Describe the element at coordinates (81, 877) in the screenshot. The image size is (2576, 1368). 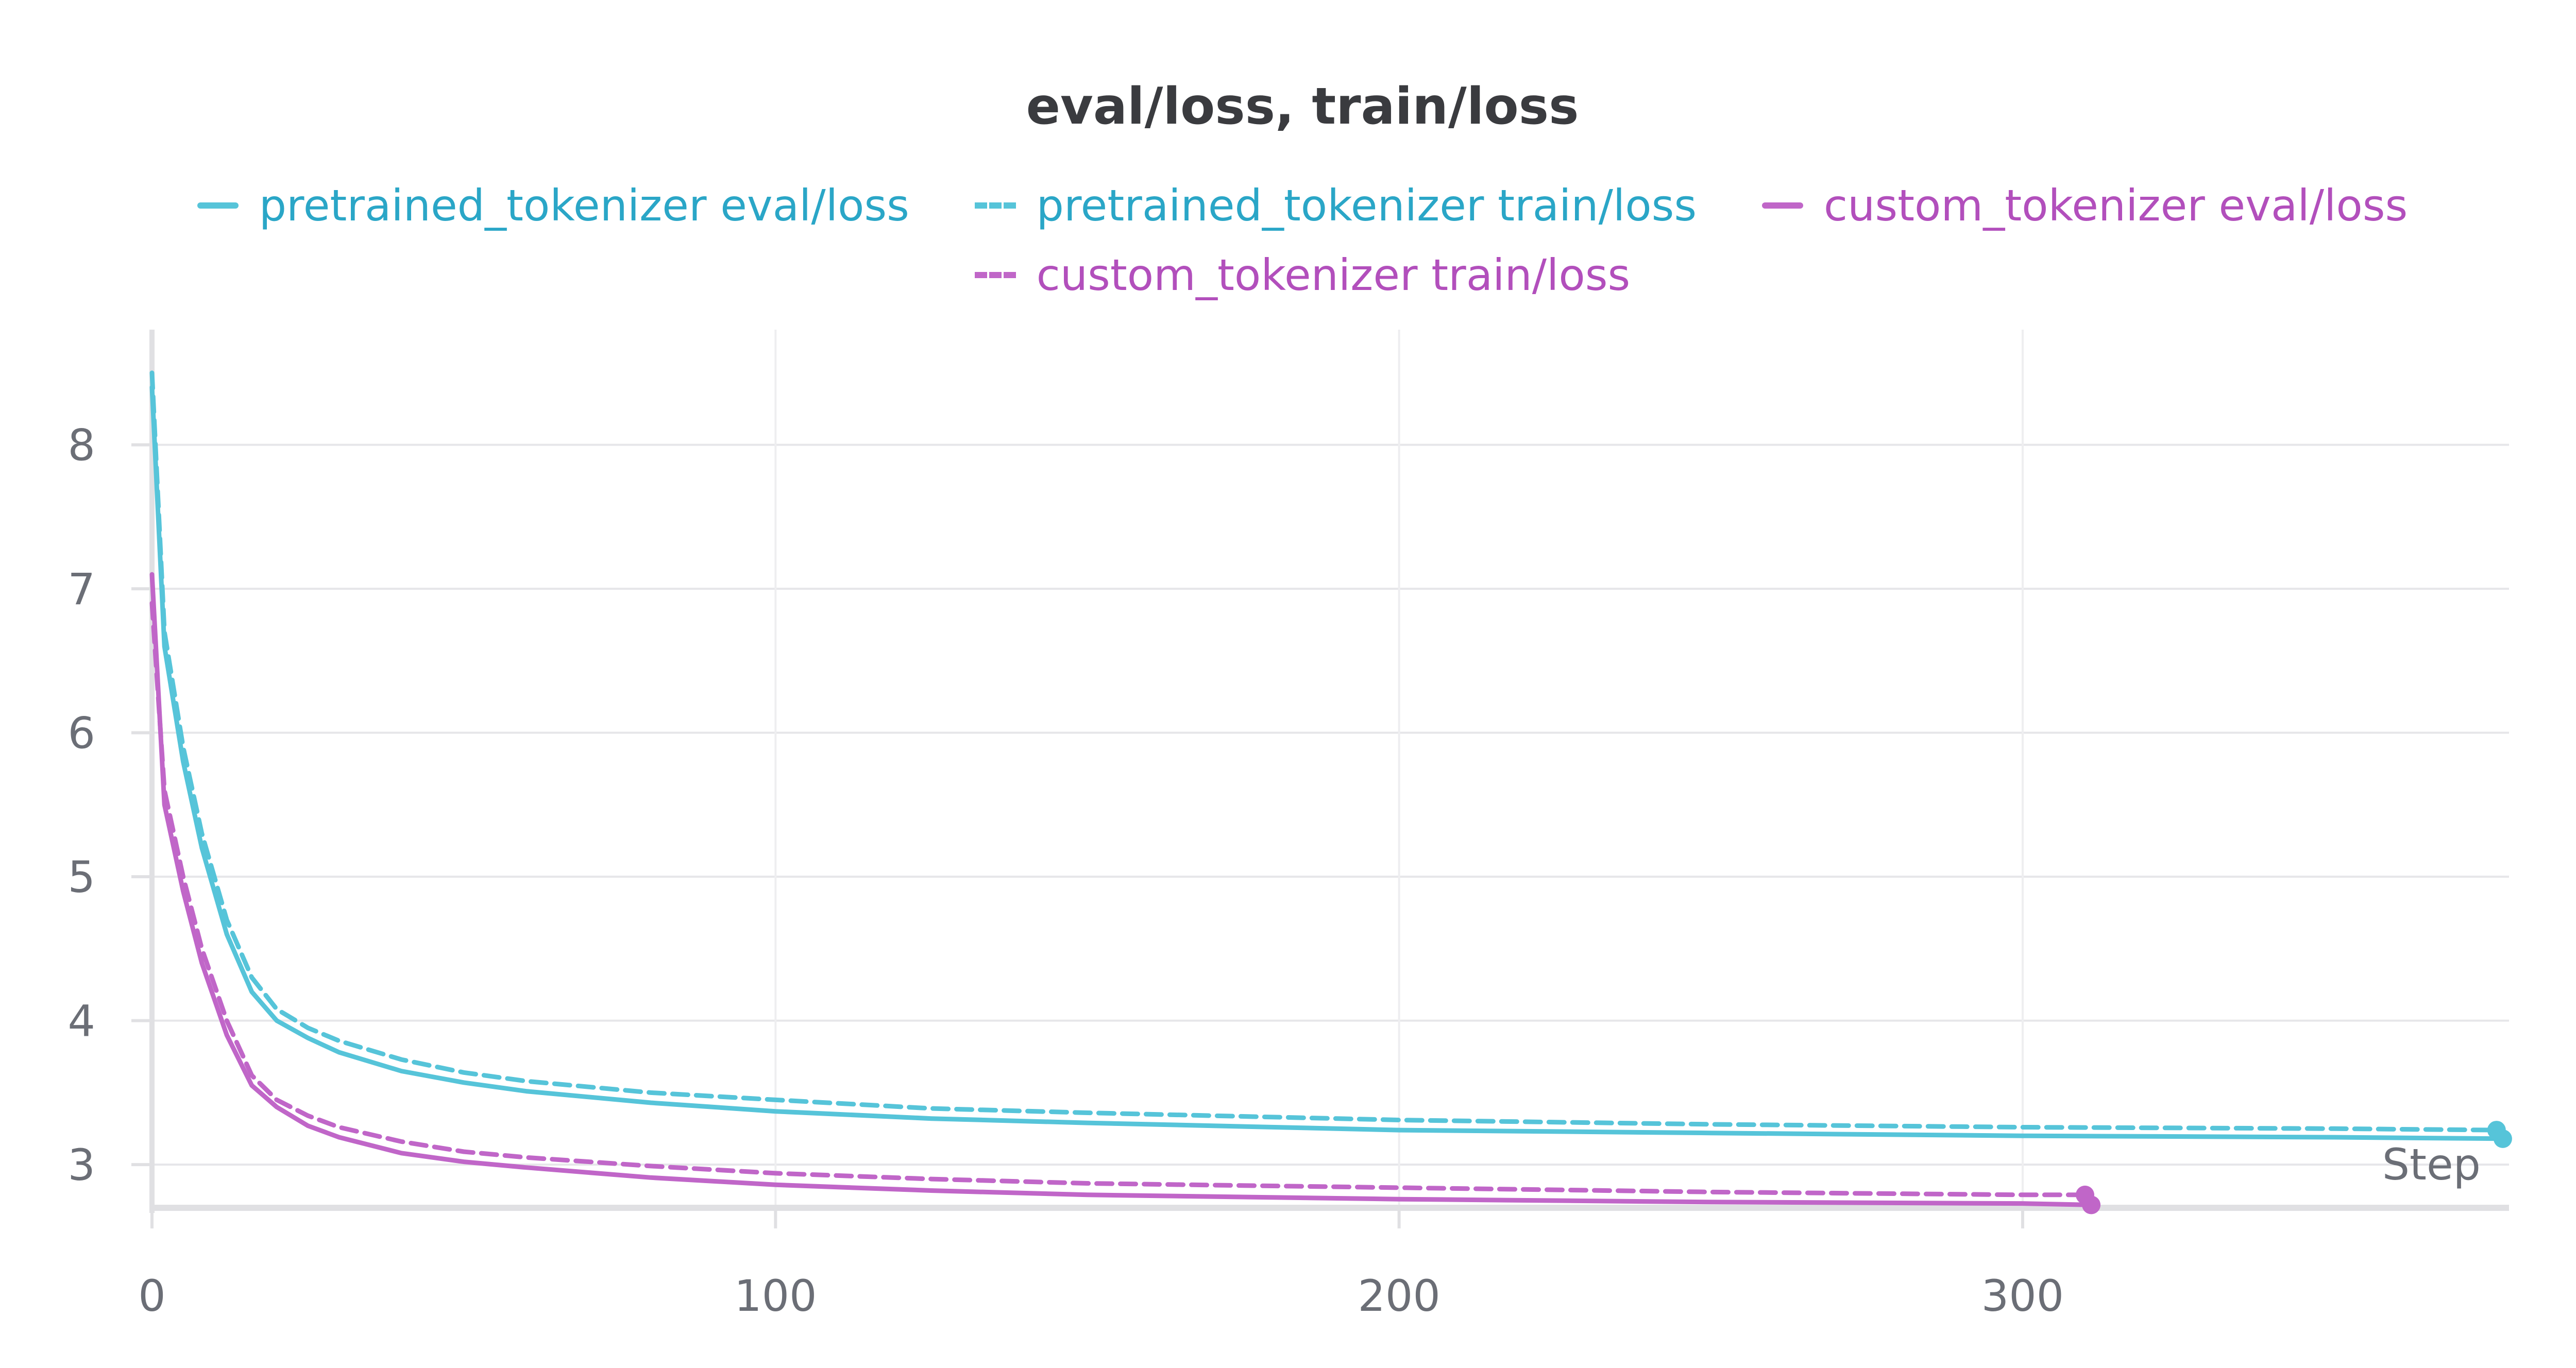
I see `y-tick-label: 5` at that location.